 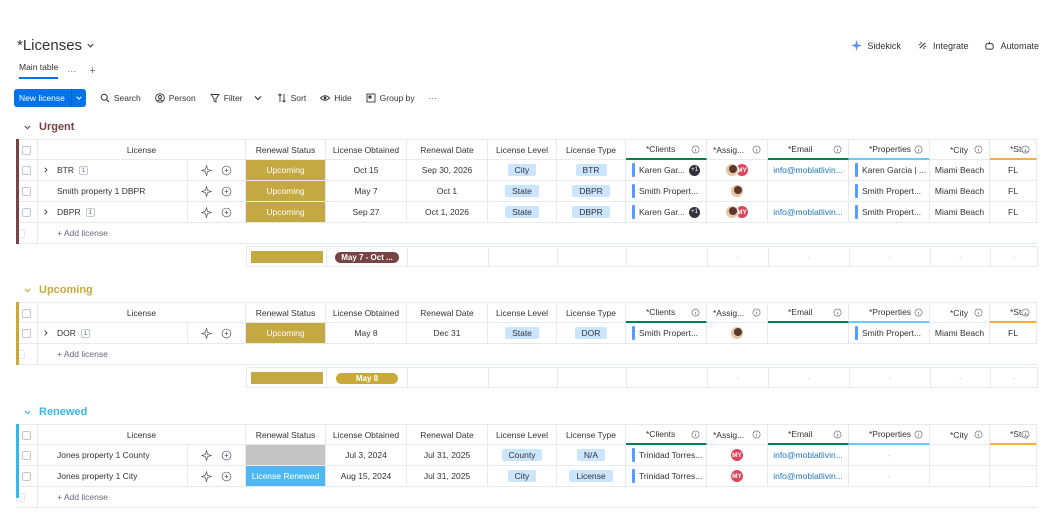 What do you see at coordinates (26, 150) in the screenshot?
I see `select-all-checkbox` at bounding box center [26, 150].